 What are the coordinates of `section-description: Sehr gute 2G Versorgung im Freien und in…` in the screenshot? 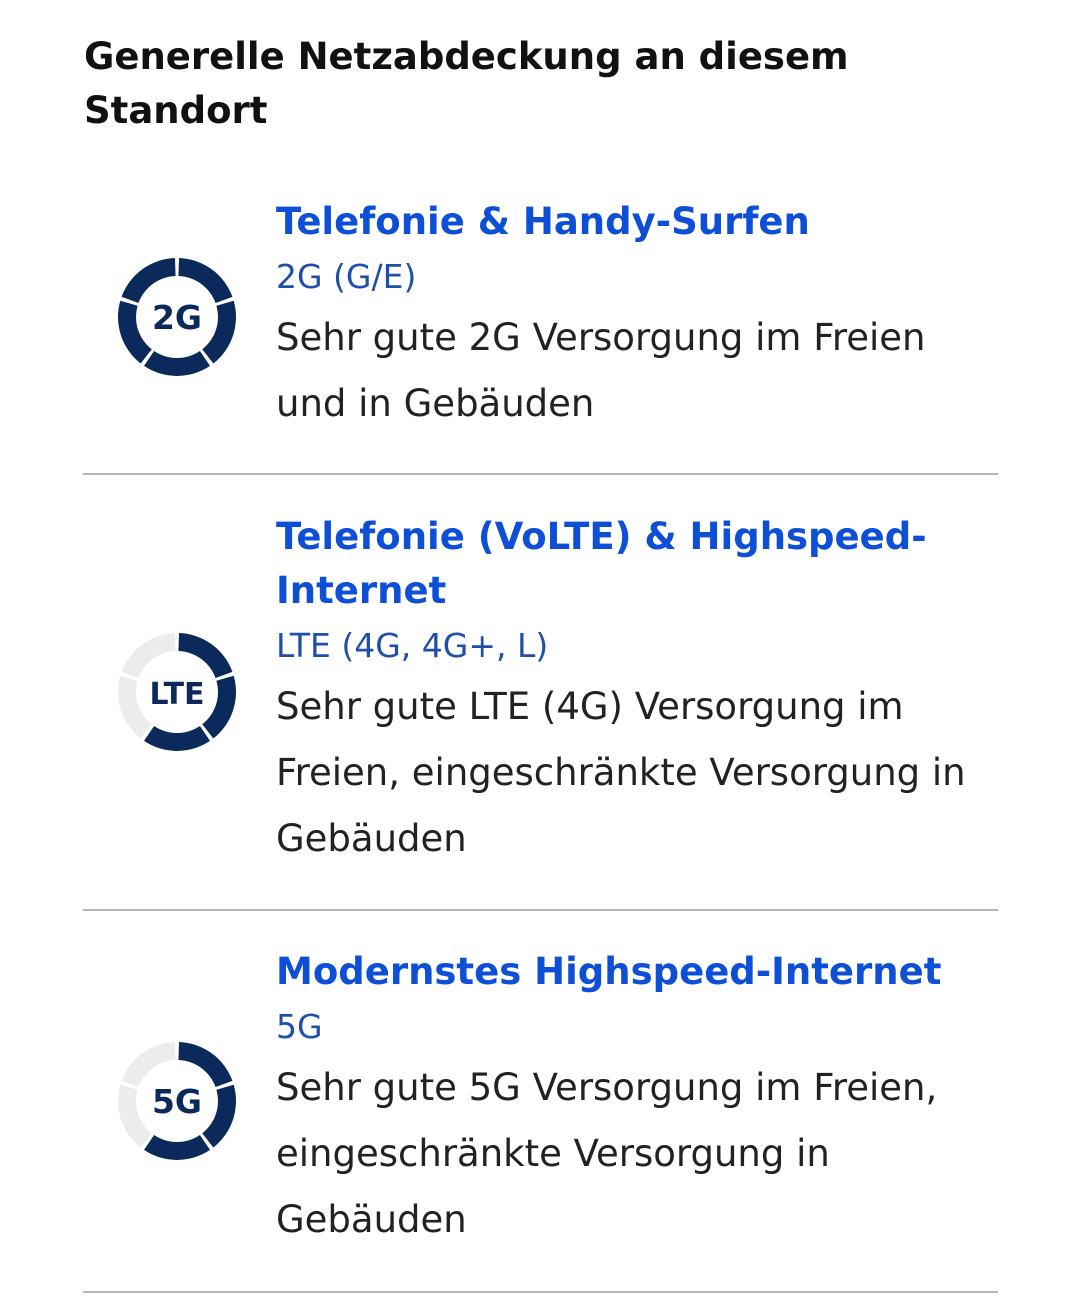 It's located at (601, 370).